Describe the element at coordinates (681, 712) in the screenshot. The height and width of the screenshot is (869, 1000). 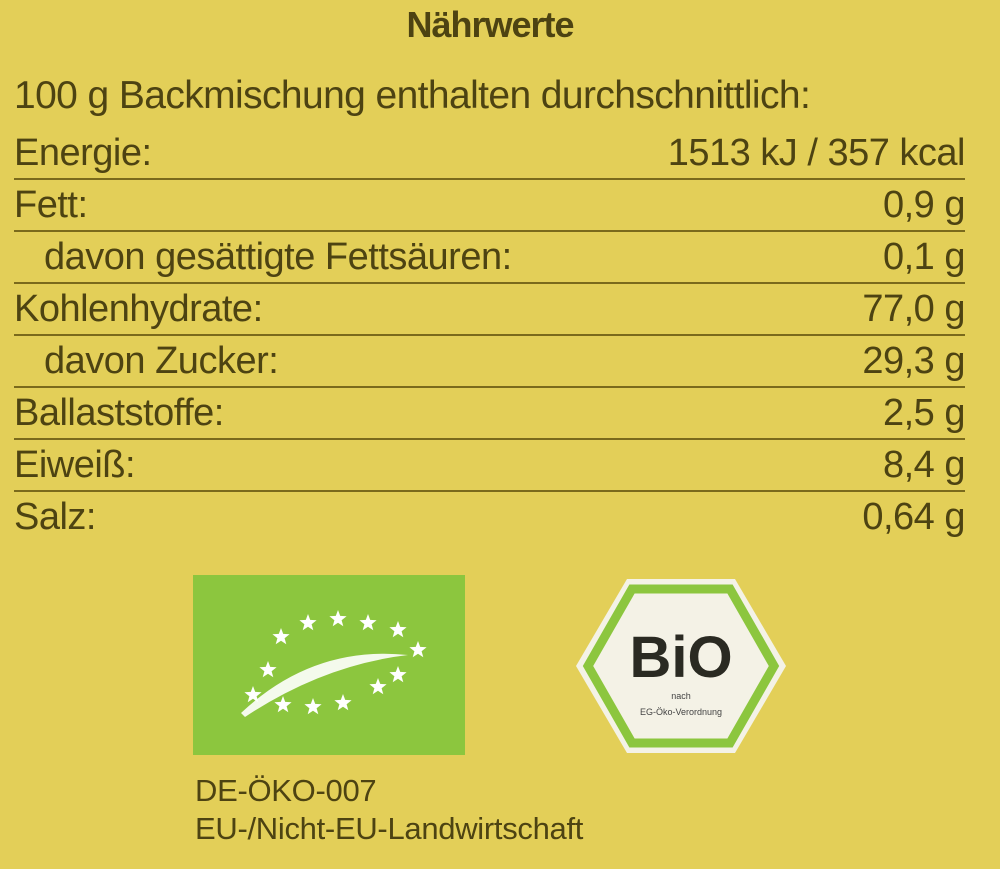
I see `bio-seal-line2: EG-Öko-Verordnung` at that location.